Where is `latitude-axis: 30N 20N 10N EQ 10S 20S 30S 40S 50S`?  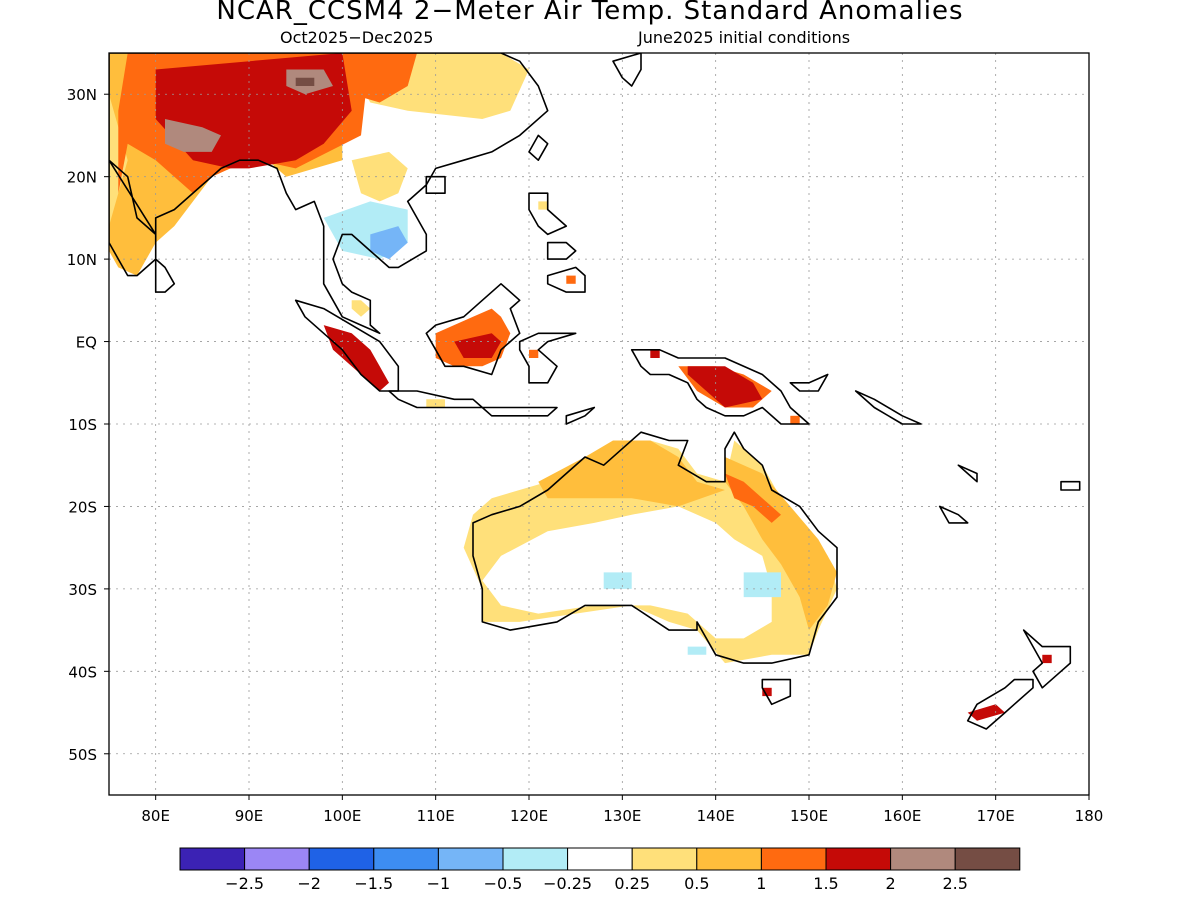 latitude-axis: 30N 20N 10N EQ 10S 20S 30S 40S 50S is located at coordinates (88, 425).